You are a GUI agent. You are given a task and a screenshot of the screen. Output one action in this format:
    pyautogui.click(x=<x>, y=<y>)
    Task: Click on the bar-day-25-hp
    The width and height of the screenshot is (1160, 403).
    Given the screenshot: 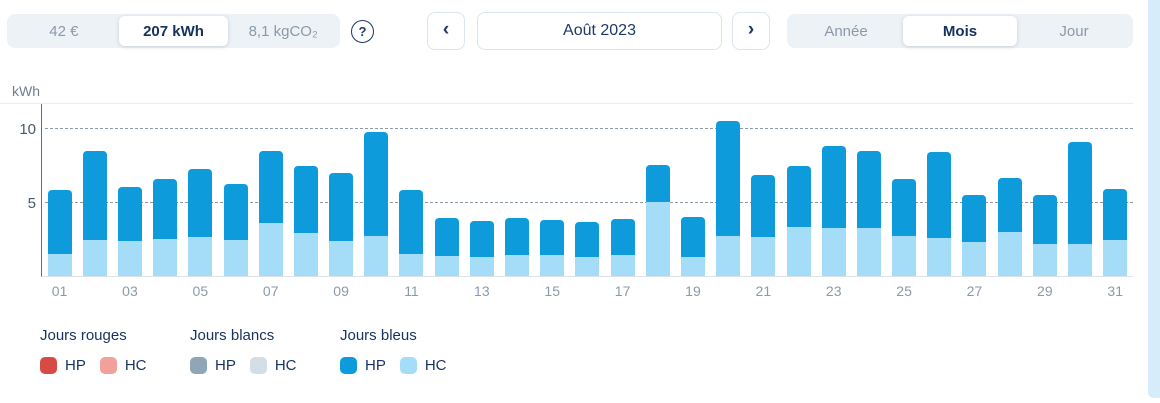 What is the action you would take?
    pyautogui.click(x=904, y=208)
    